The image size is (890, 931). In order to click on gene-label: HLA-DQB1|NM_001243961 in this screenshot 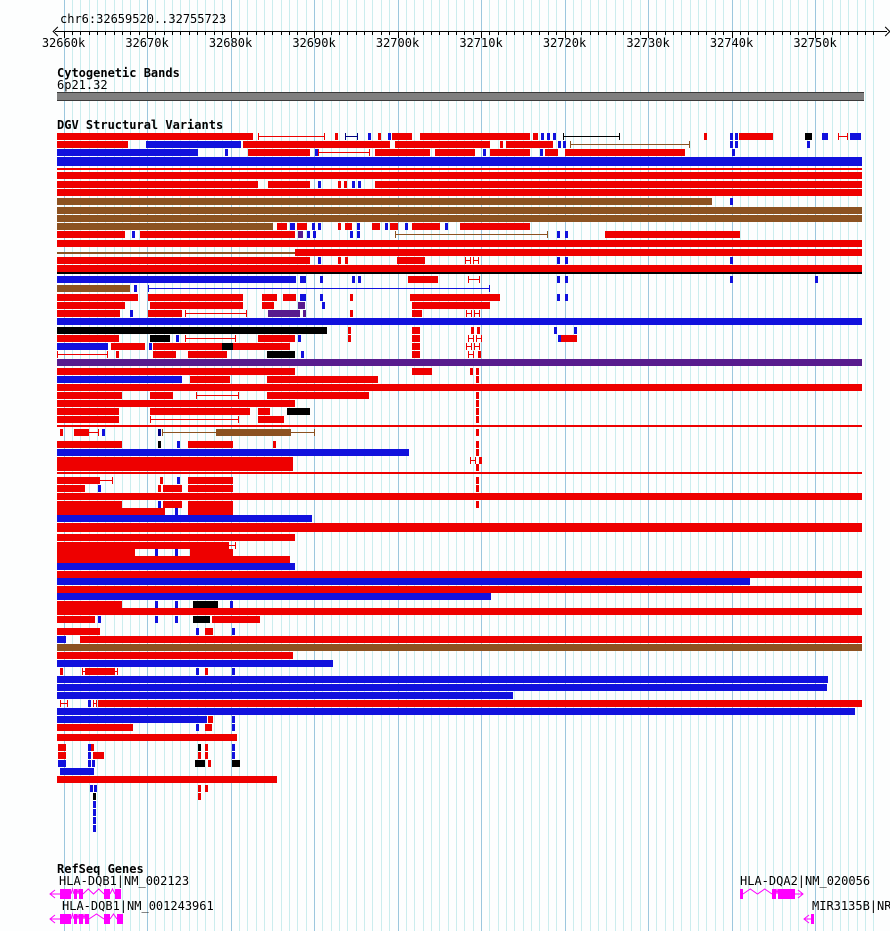, I will do `click(138, 906)`.